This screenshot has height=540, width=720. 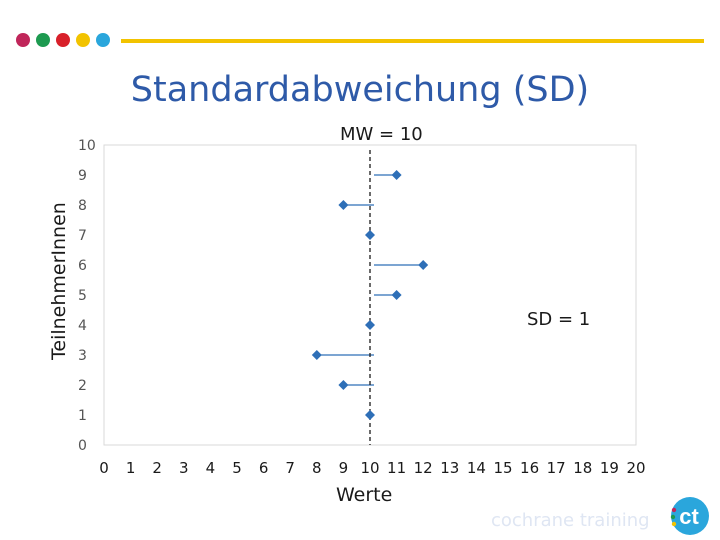 I want to click on x-tick-label: 7, so click(x=290, y=468).